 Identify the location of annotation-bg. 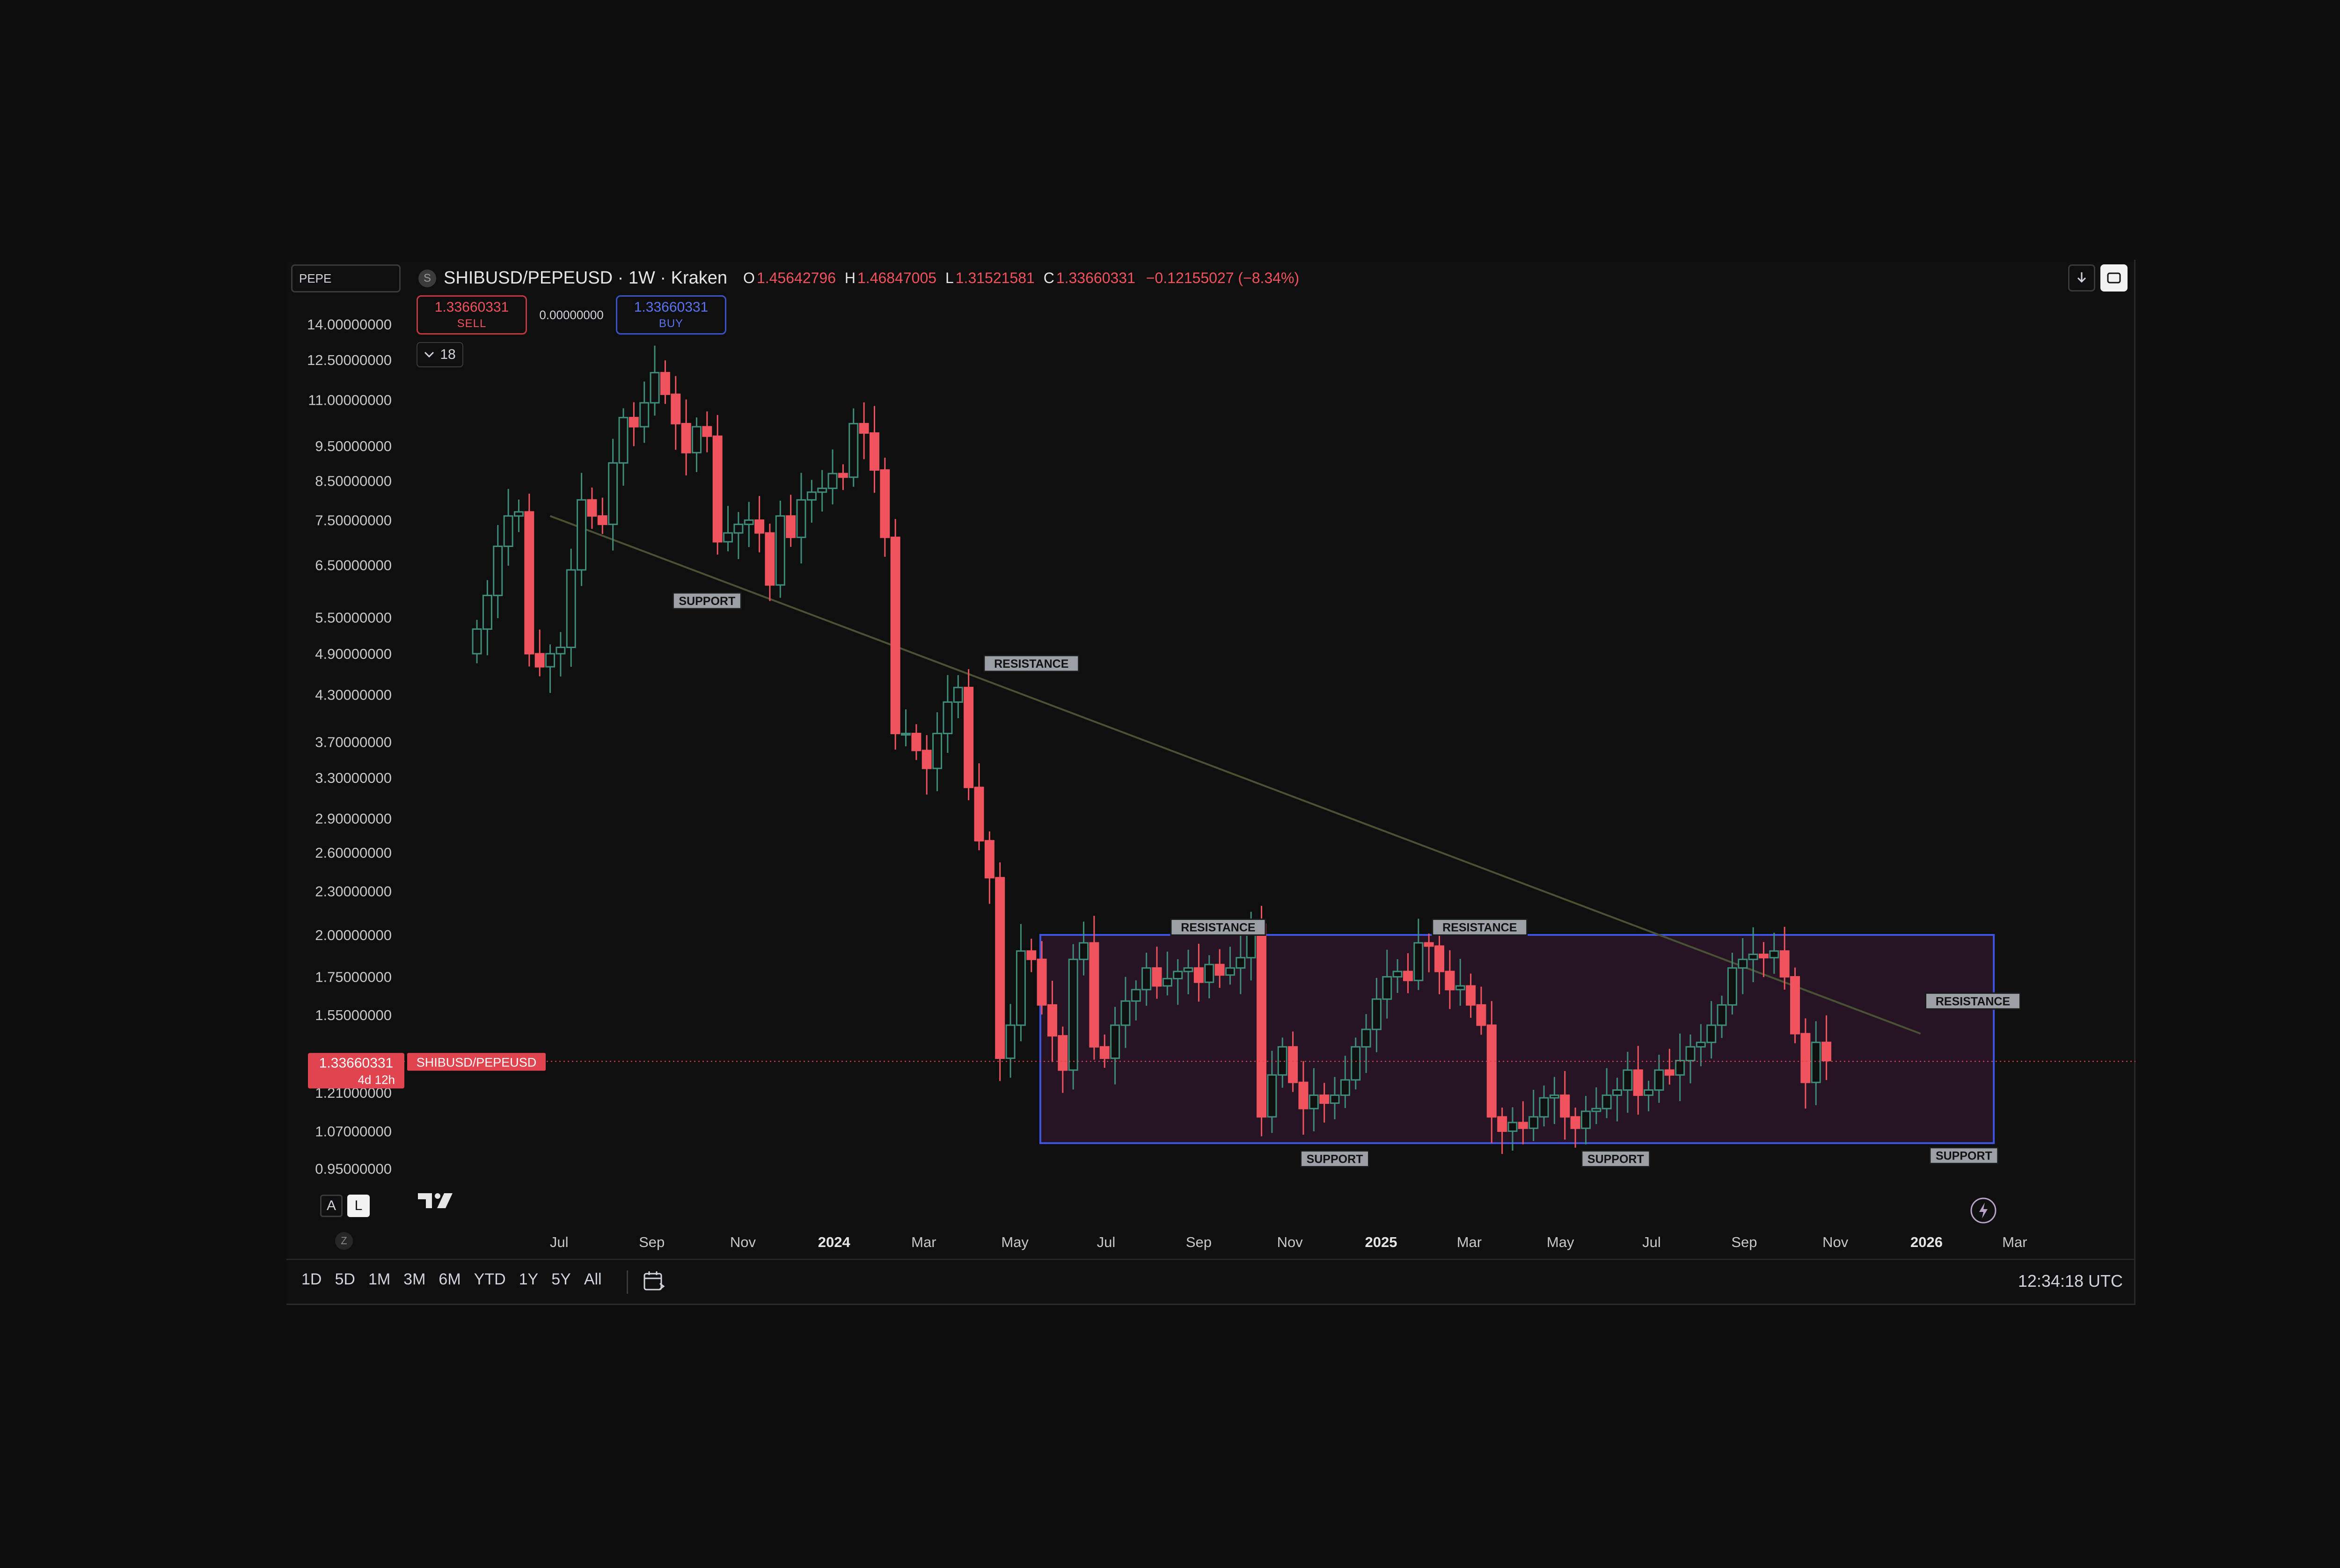
(1973, 1001).